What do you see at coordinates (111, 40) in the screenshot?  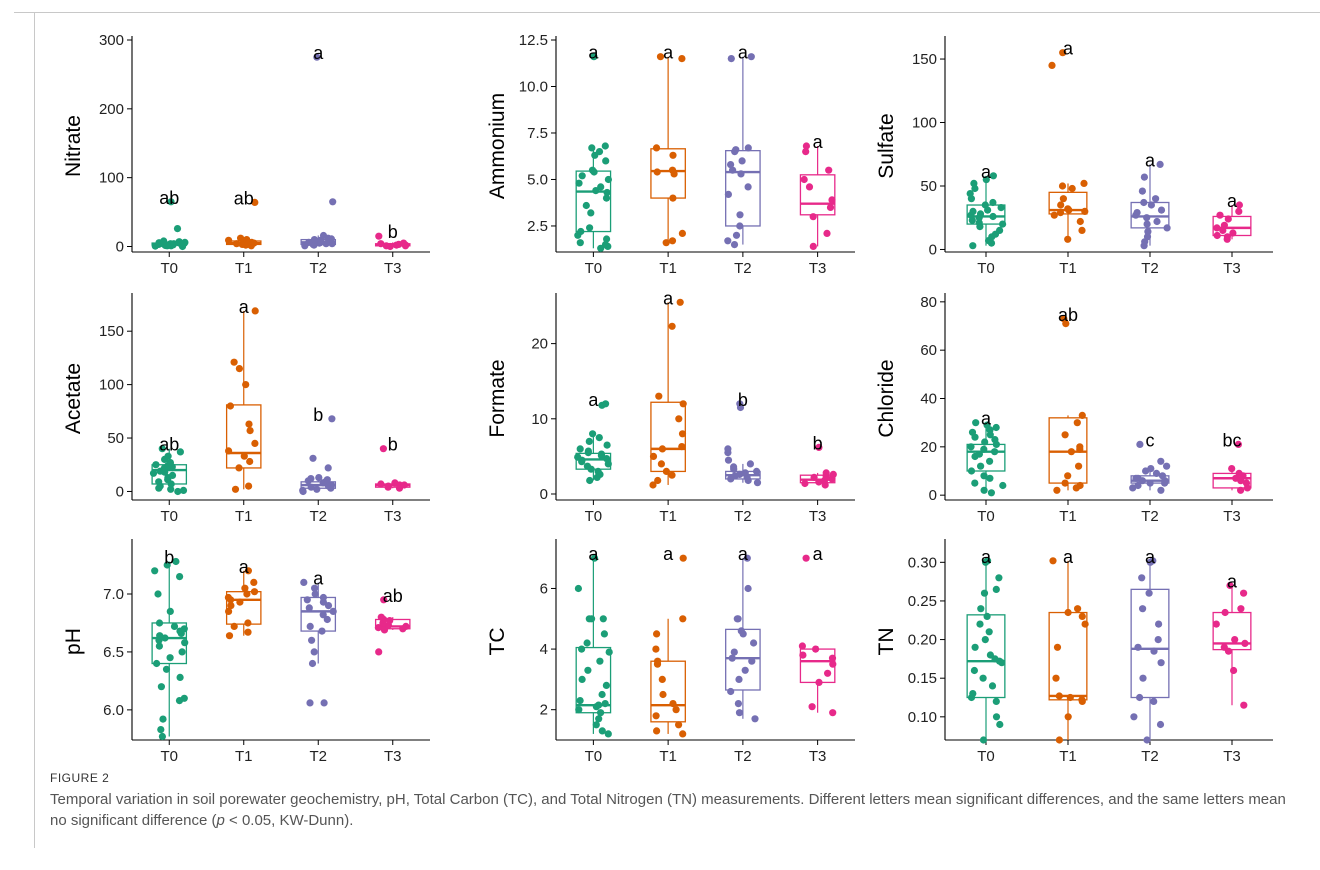 I see `y-tick-label: 300` at bounding box center [111, 40].